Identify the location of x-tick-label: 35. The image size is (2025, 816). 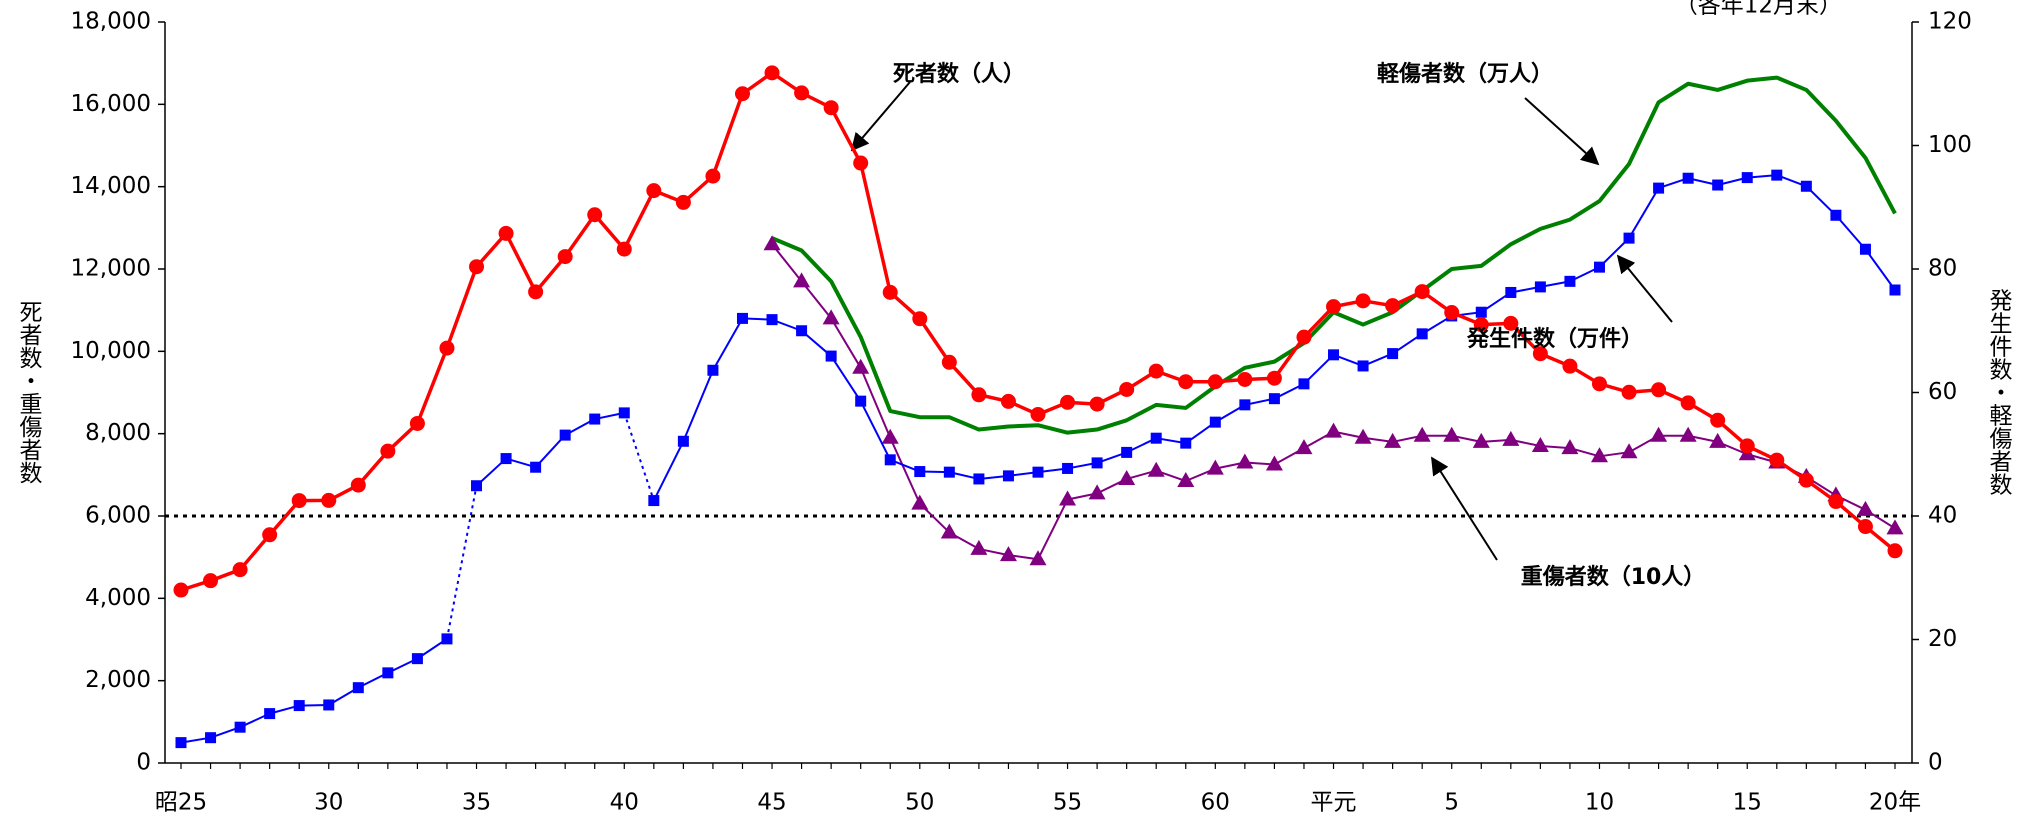
(476, 803).